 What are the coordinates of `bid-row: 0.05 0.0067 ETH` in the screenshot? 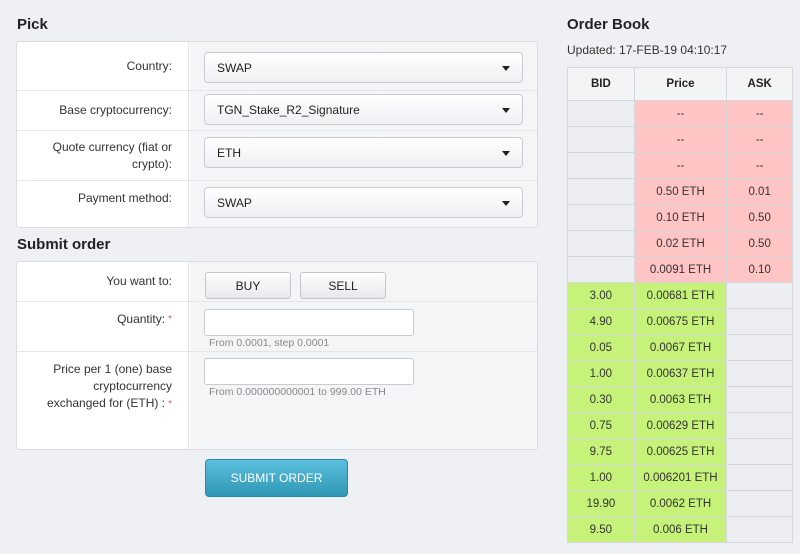 It's located at (680, 347).